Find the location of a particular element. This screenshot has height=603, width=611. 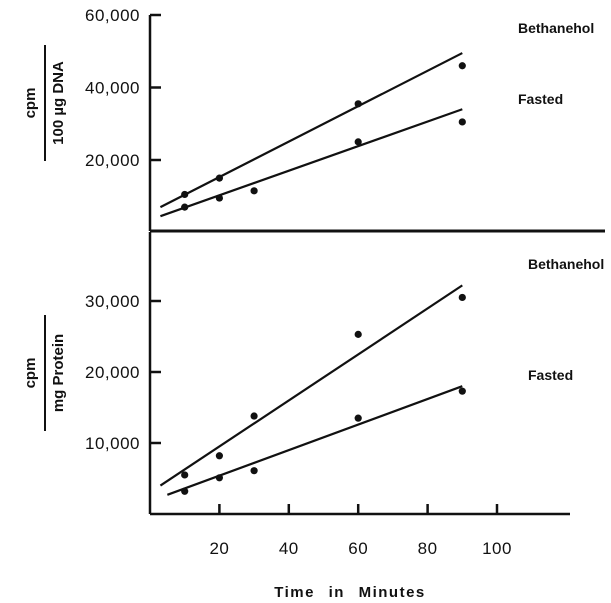

x-tick-label: 60 is located at coordinates (358, 548).